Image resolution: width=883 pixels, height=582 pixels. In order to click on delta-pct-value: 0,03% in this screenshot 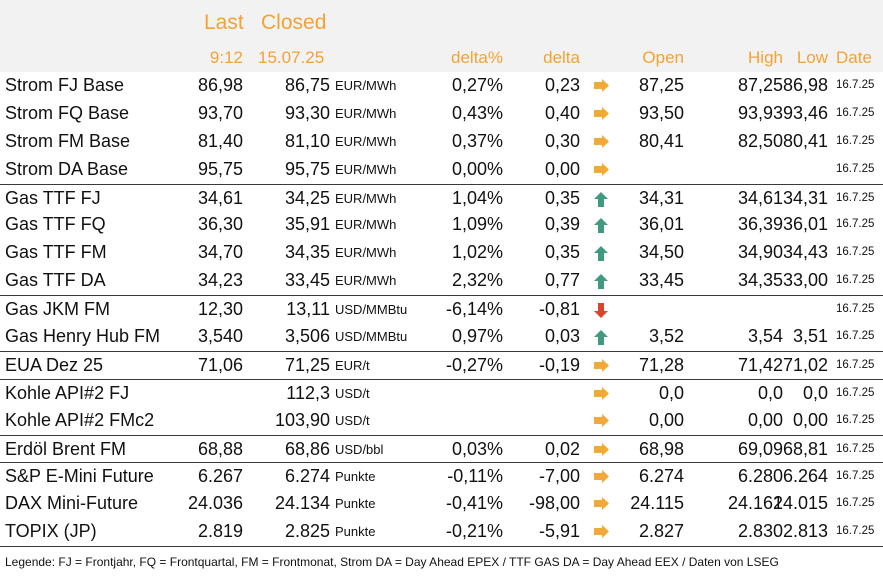, I will do `click(477, 448)`.